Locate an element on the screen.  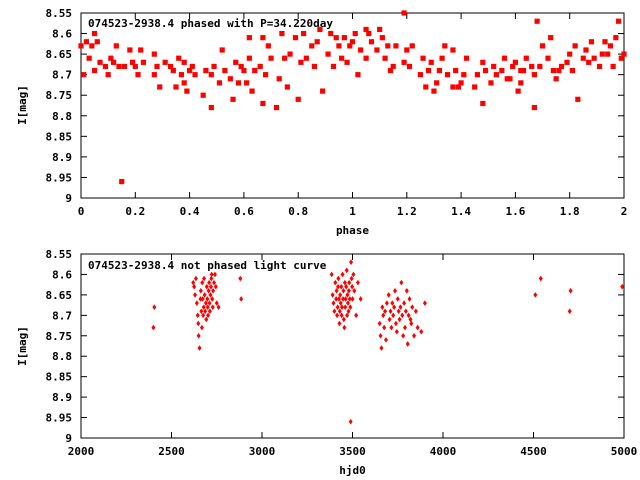
x-tick-label: 3500 is located at coordinates (352, 451).